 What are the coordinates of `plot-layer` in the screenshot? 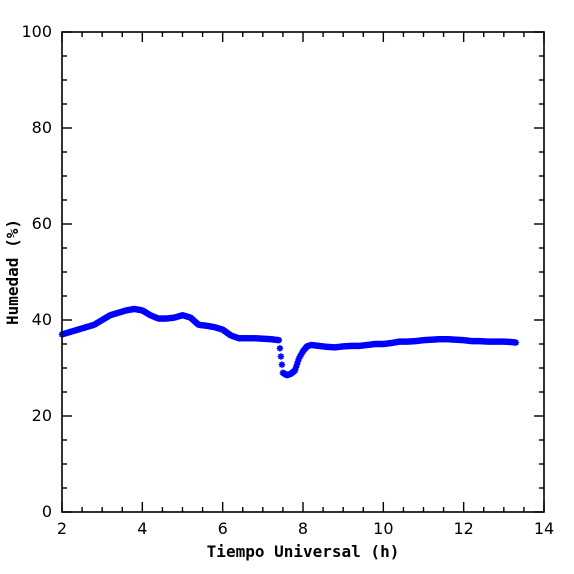 It's located at (289, 342).